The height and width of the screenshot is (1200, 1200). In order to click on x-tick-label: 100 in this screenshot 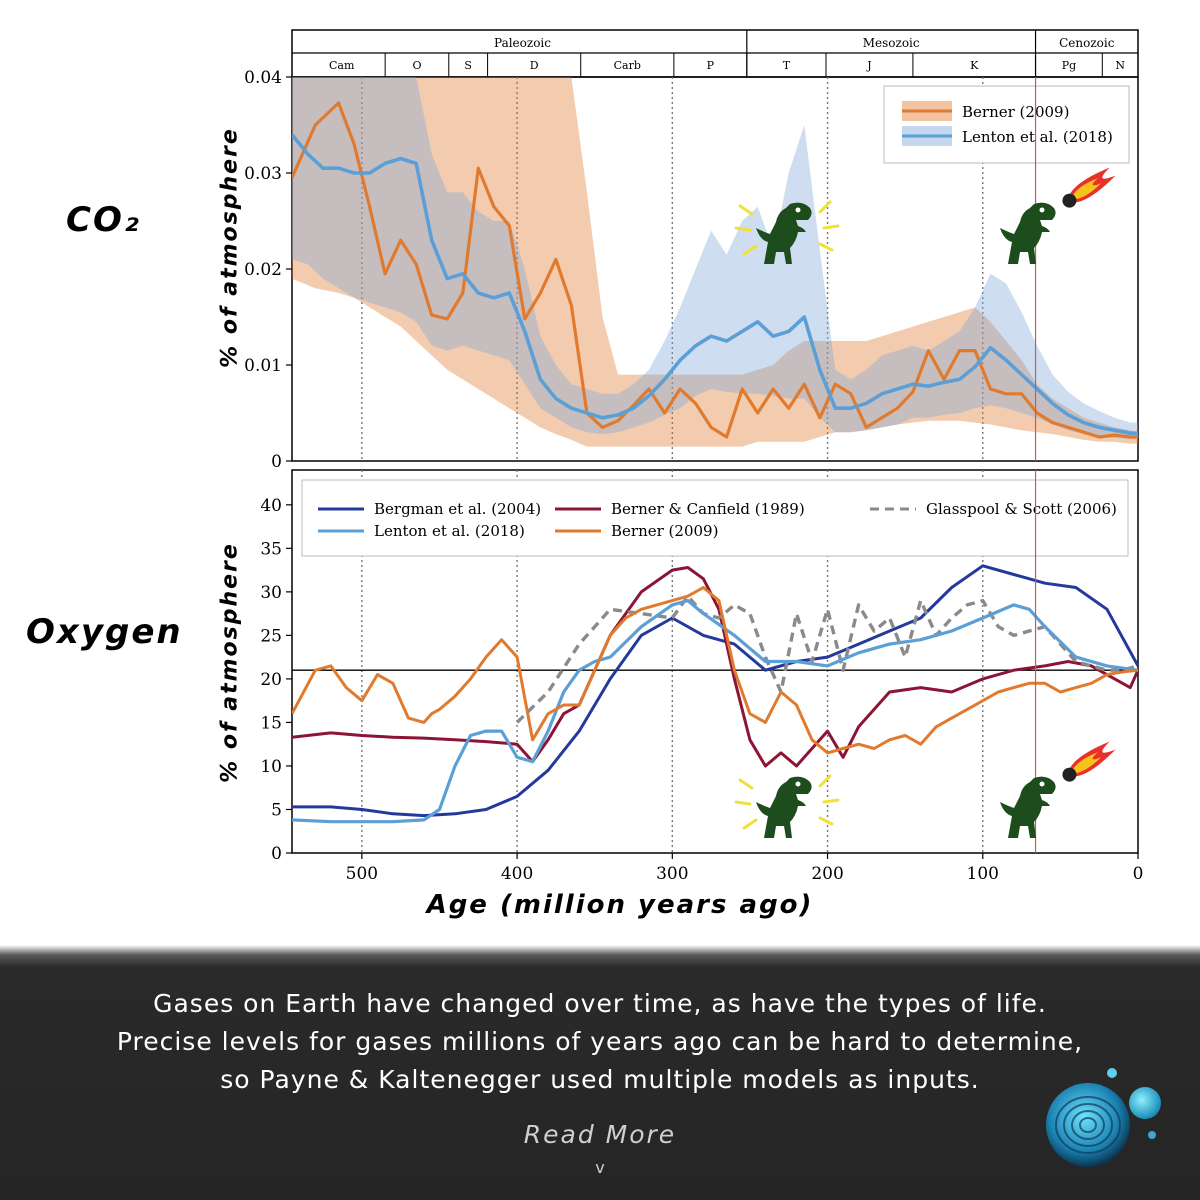, I will do `click(983, 874)`.